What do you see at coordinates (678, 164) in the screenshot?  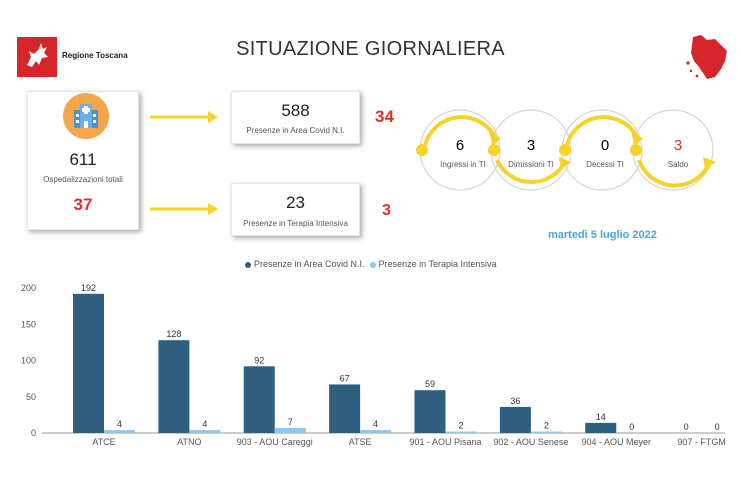 I see `flow-label: Saldo` at bounding box center [678, 164].